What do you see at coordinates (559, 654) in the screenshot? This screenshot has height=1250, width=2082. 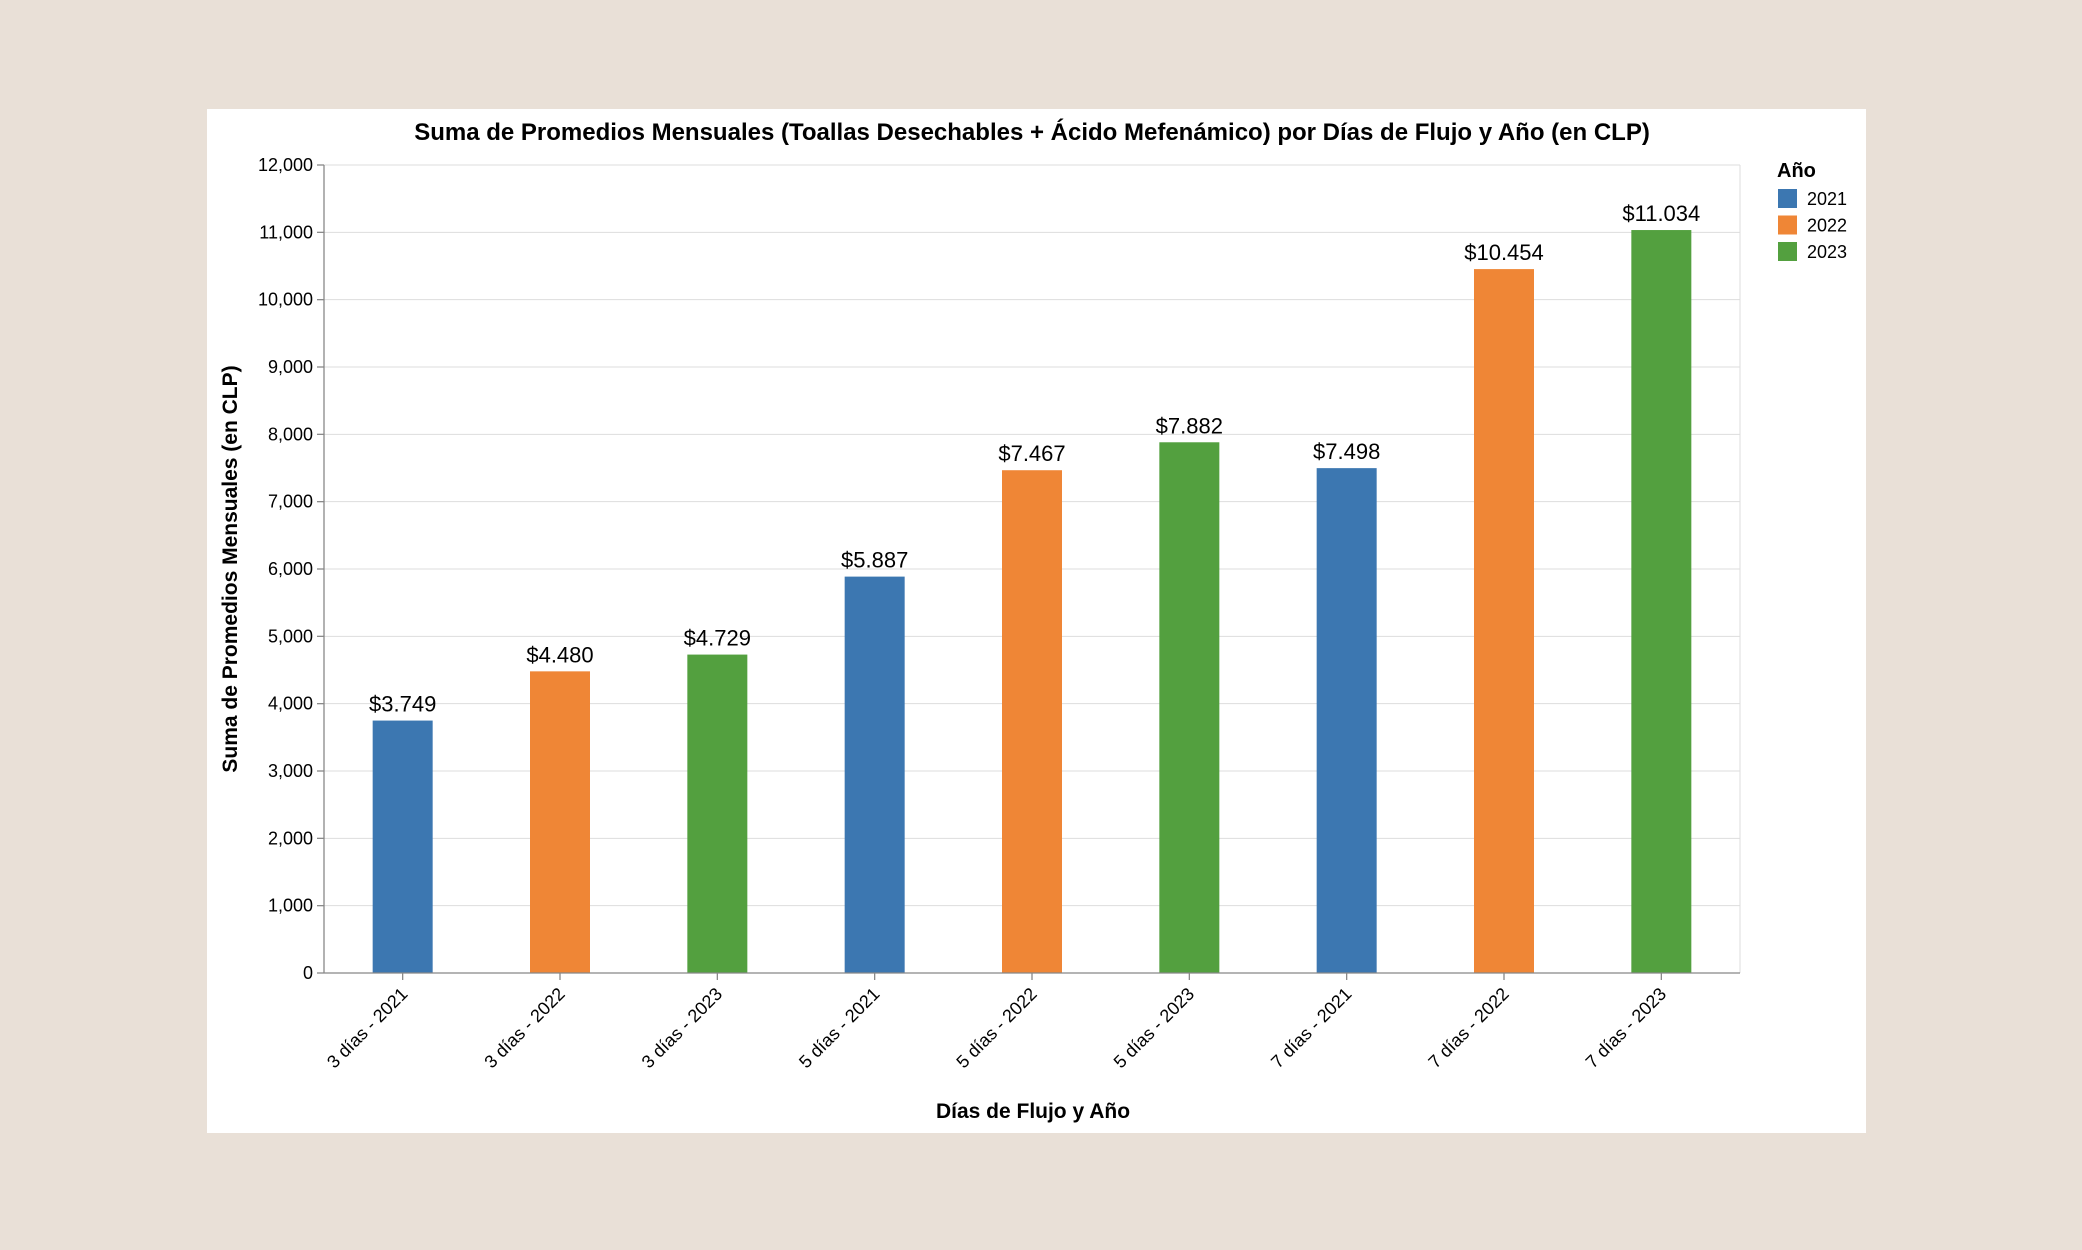 I see `bar-value-label: $4.480` at bounding box center [559, 654].